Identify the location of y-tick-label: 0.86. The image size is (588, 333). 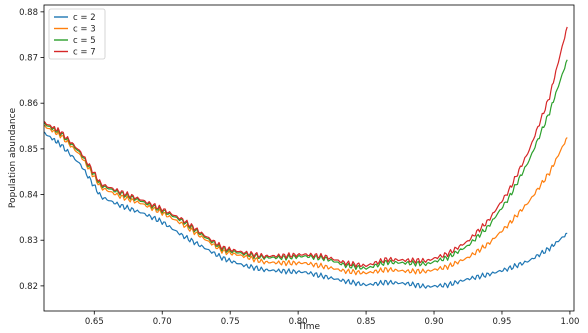
(28, 104).